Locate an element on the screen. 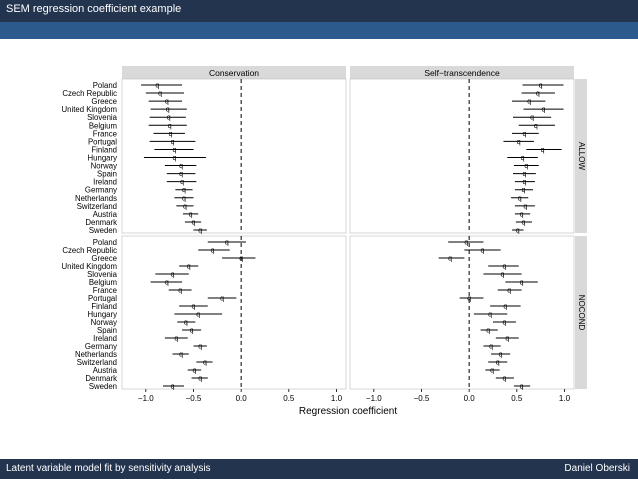 The image size is (638, 479). country-label-0-9: Hungary is located at coordinates (103, 158).